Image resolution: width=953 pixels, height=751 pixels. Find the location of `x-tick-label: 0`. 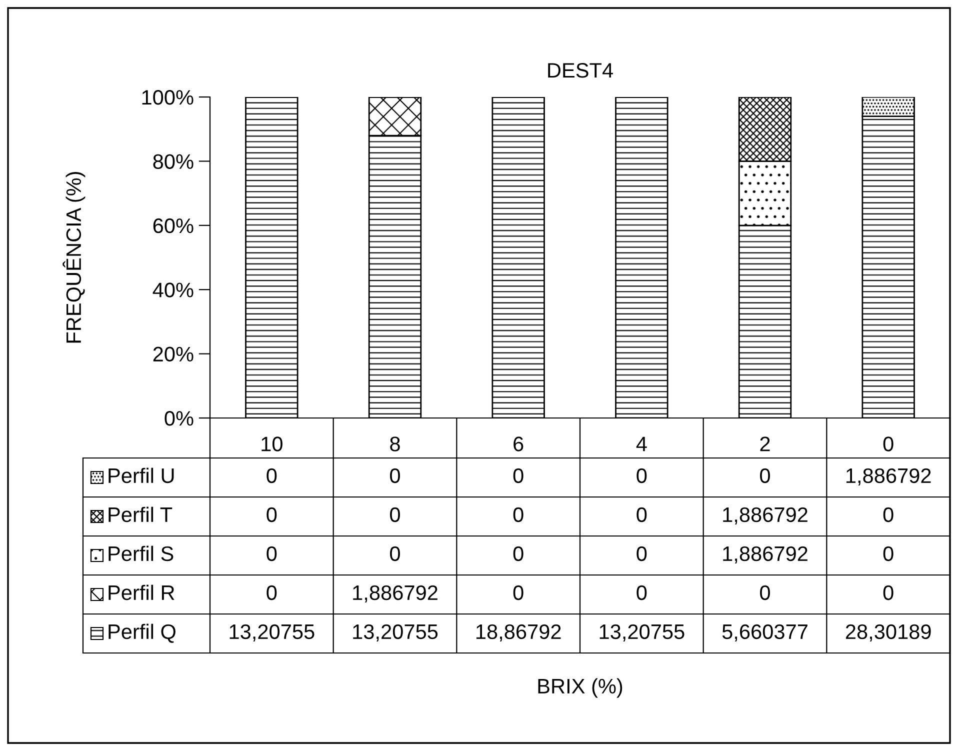

x-tick-label: 0 is located at coordinates (888, 444).